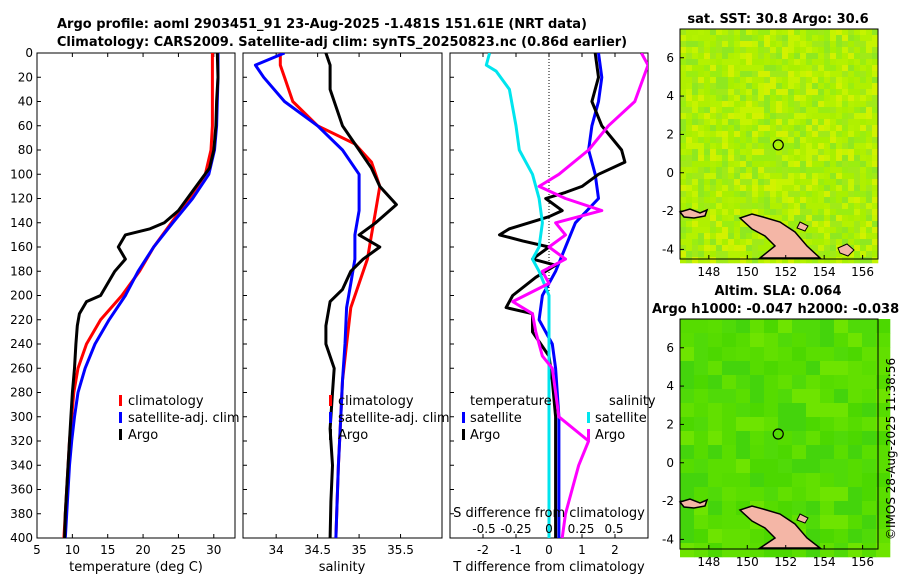 Image resolution: width=900 pixels, height=580 pixels. What do you see at coordinates (330, 400) in the screenshot?
I see `legend-swatch-climatology` at bounding box center [330, 400].